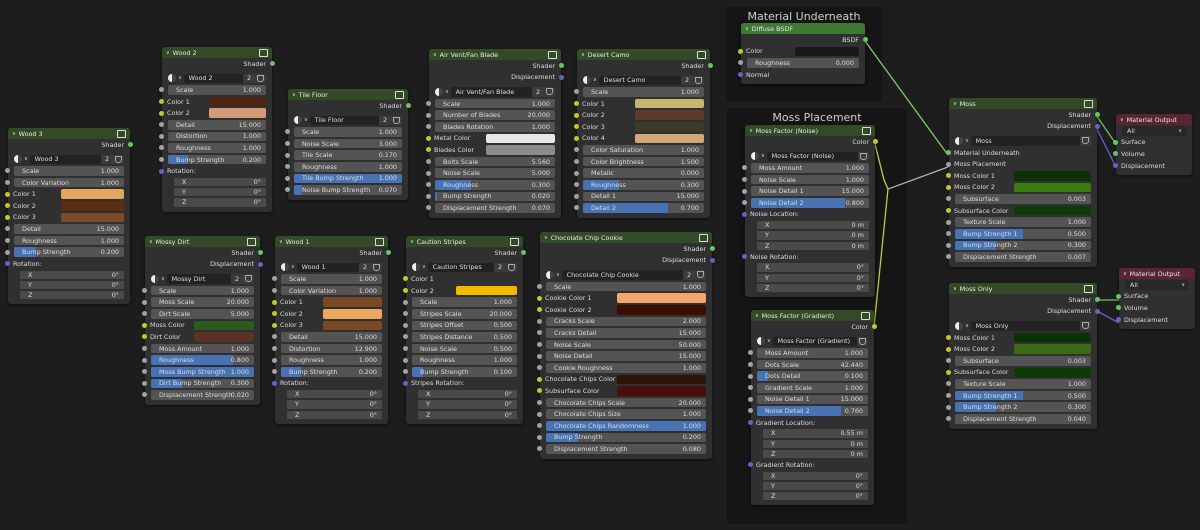 The height and width of the screenshot is (530, 1200). What do you see at coordinates (260, 264) in the screenshot?
I see `vector-socket` at bounding box center [260, 264].